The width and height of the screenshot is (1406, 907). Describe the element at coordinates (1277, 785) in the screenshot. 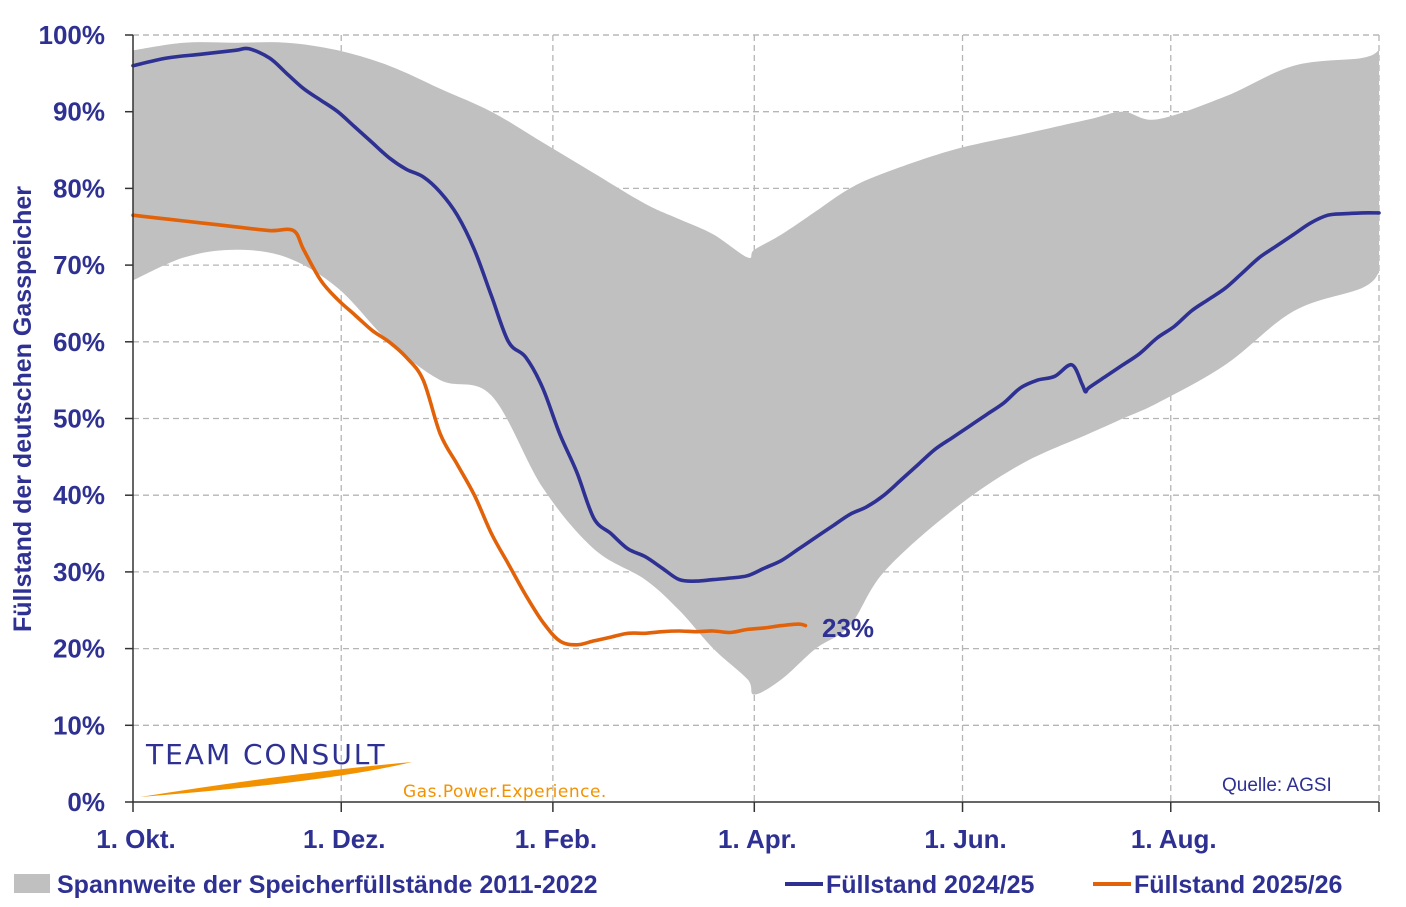

I see `source-label: Quelle: AGSI` at that location.